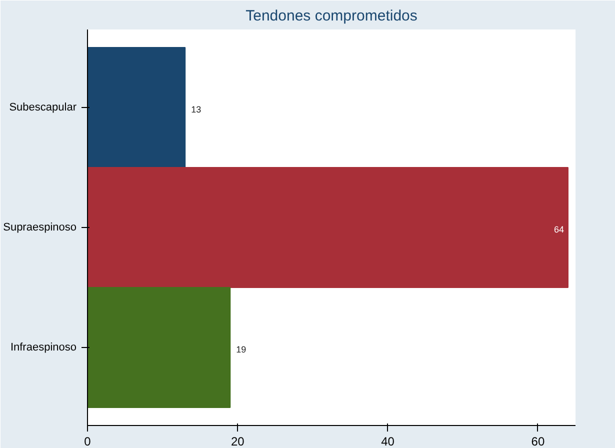  I want to click on x-tick-label: 20, so click(237, 441).